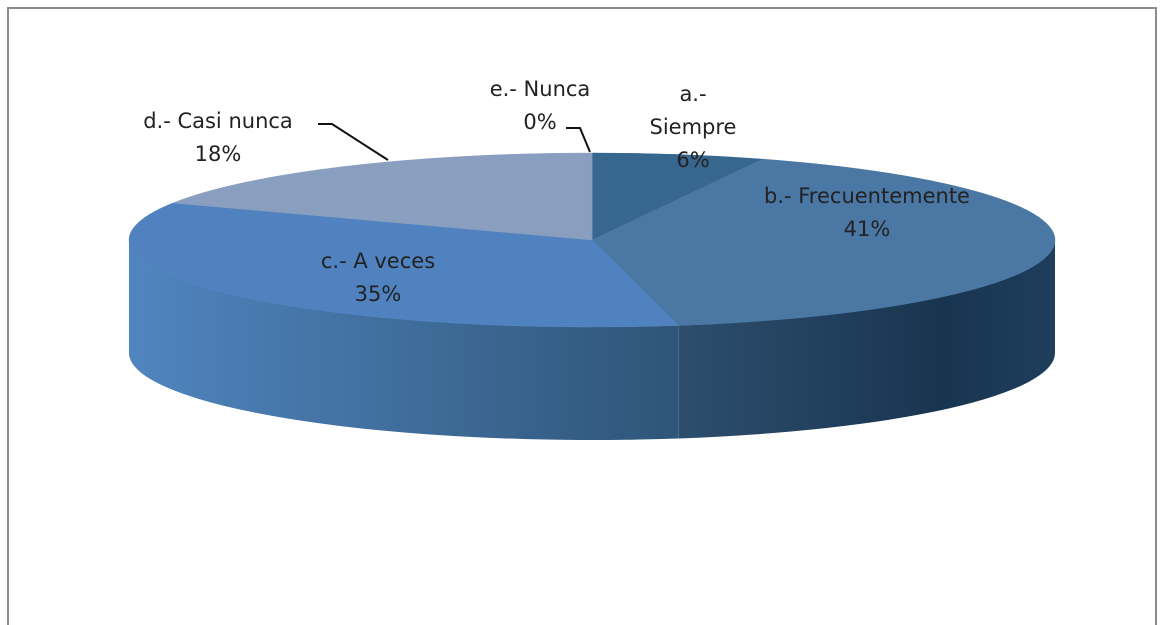 Image resolution: width=1164 pixels, height=625 pixels. What do you see at coordinates (540, 89) in the screenshot?
I see `category-label: e.- Nunca` at bounding box center [540, 89].